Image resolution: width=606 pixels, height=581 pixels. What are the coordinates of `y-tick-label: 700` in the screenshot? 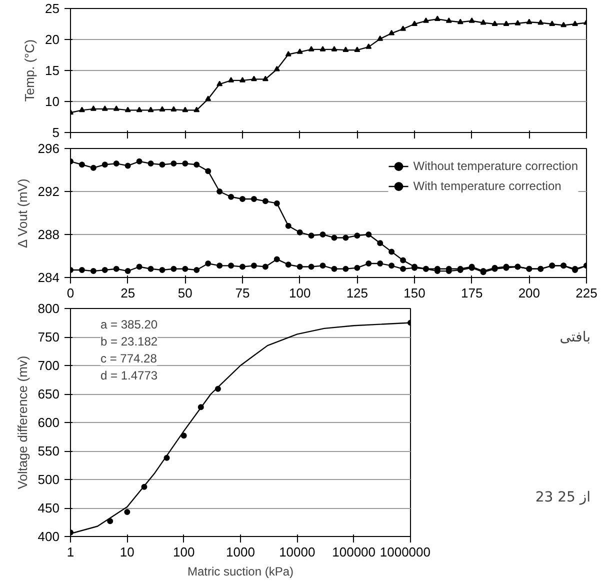 It's located at (49, 365).